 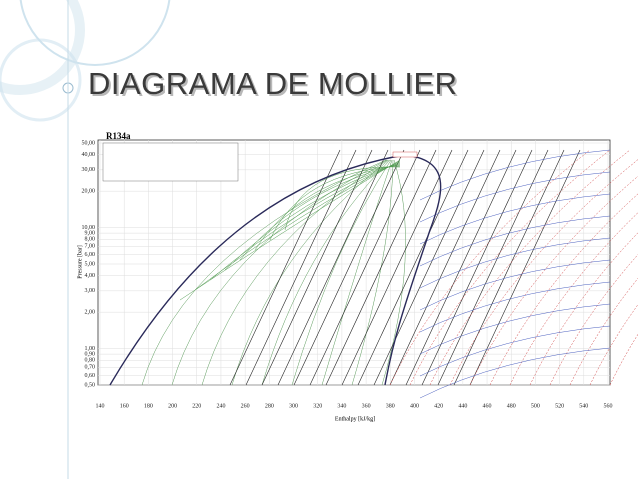 I want to click on y-tick-label: 3,00, so click(x=90, y=291).